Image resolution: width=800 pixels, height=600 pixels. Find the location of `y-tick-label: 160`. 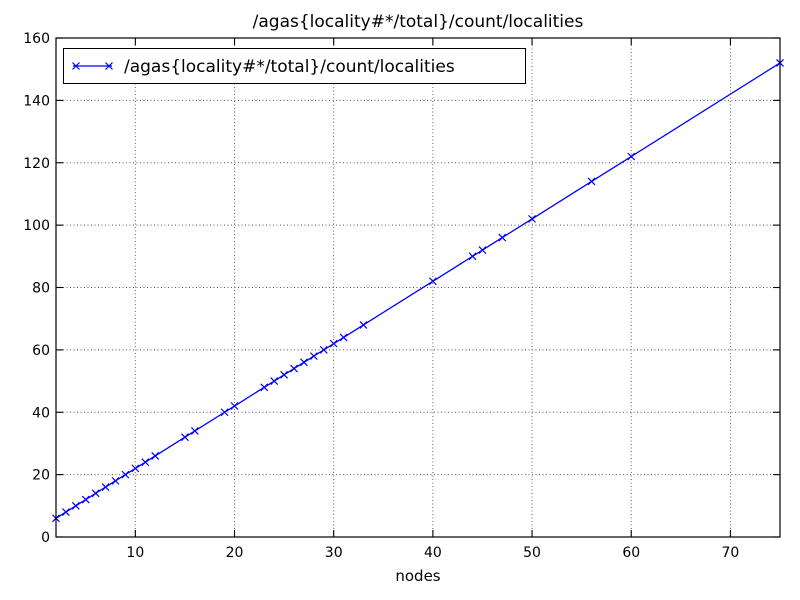

y-tick-label: 160 is located at coordinates (36, 39).